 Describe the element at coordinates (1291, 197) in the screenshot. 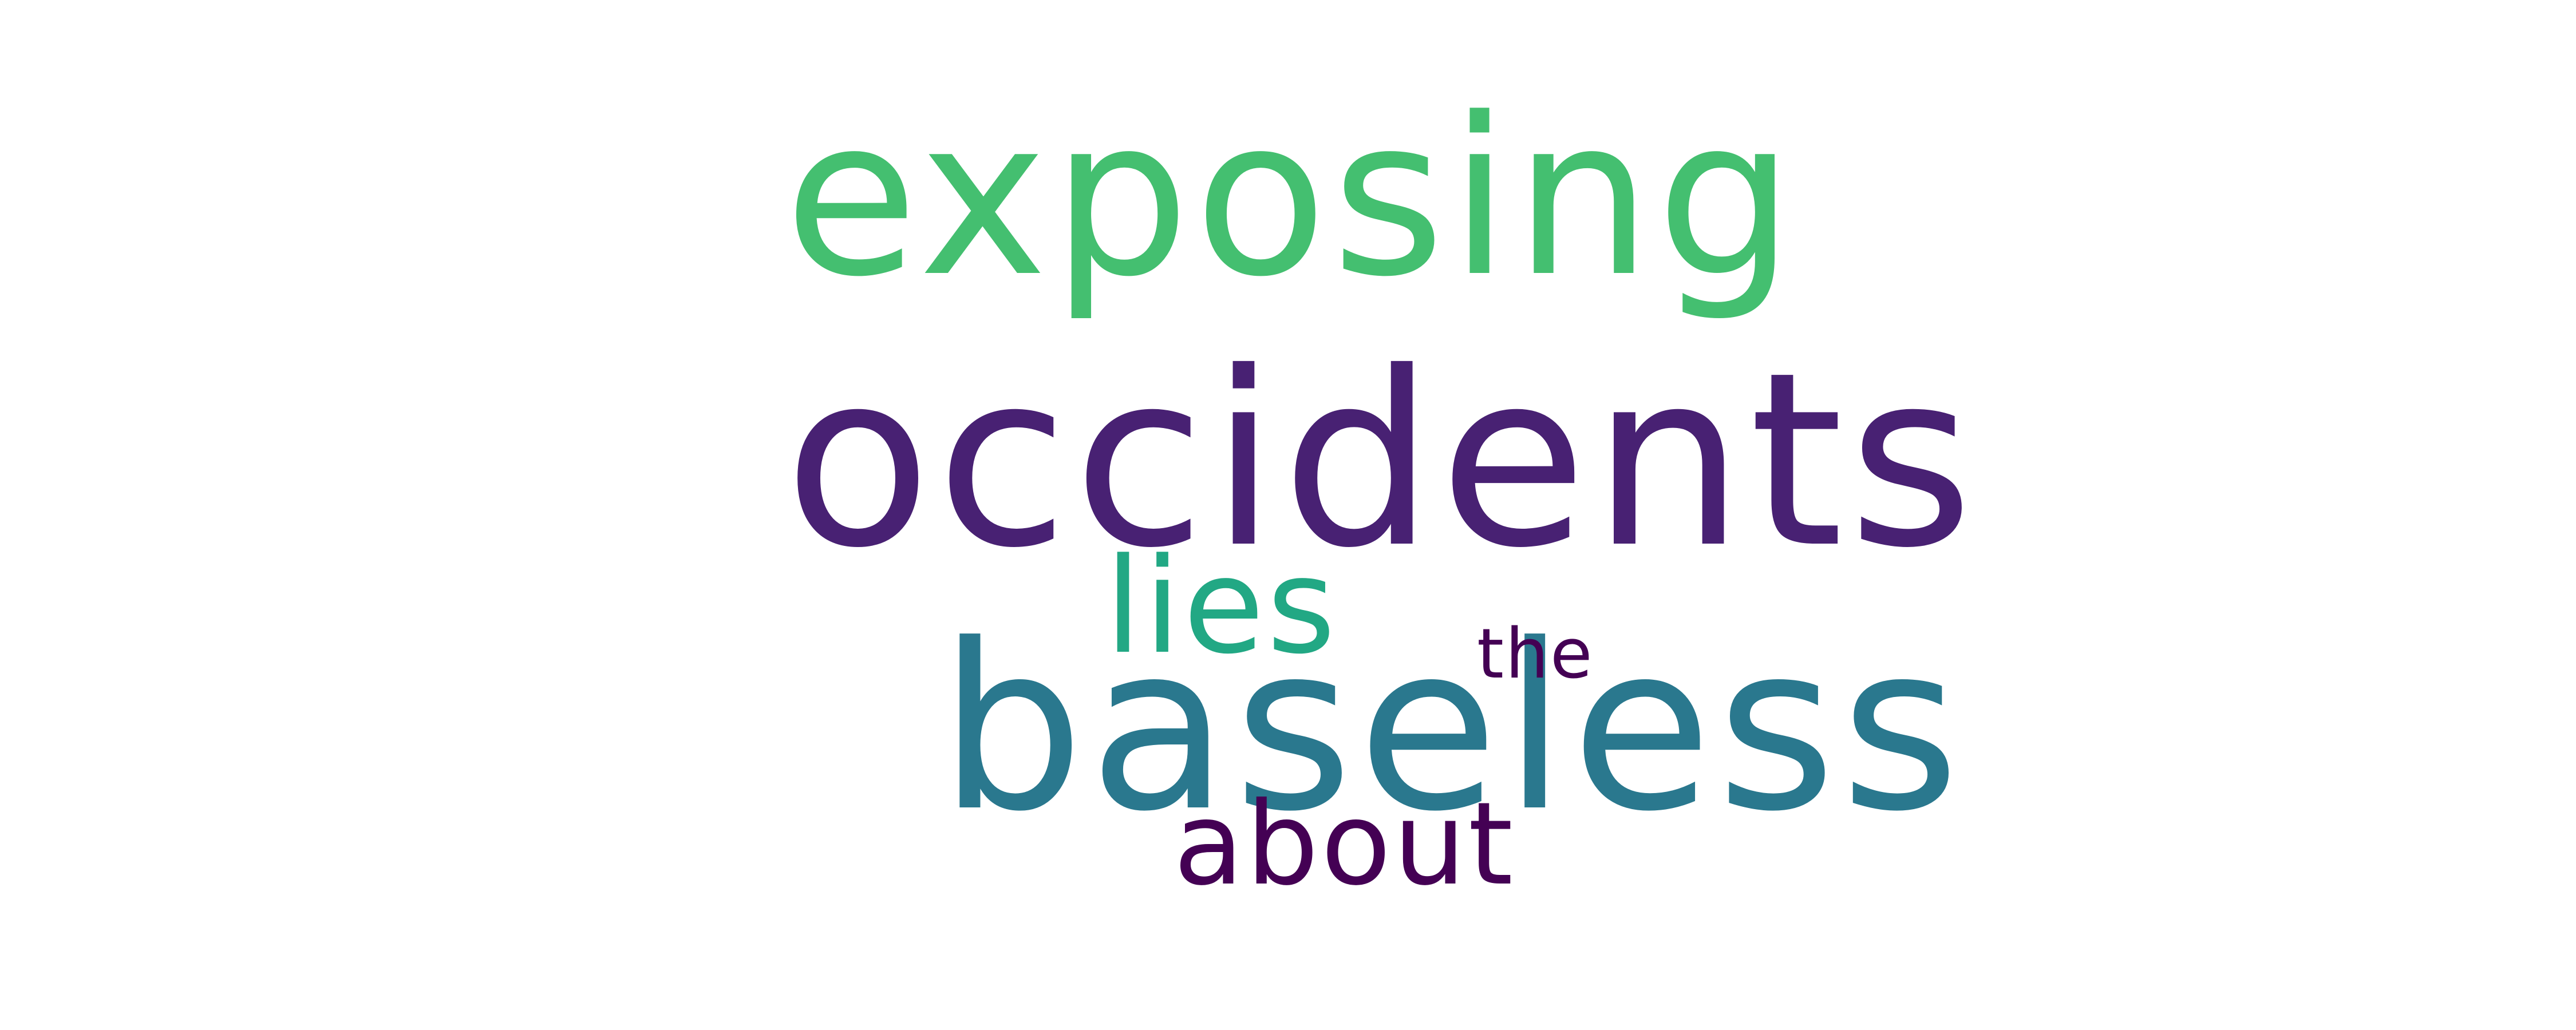

I see `word-exposing: exposing` at that location.